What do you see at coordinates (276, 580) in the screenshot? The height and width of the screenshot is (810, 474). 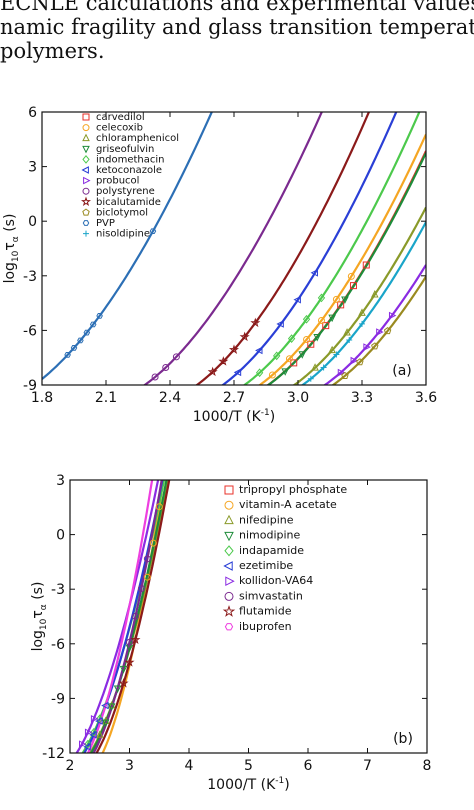 I see `legend-label: kollidon-VA64` at bounding box center [276, 580].